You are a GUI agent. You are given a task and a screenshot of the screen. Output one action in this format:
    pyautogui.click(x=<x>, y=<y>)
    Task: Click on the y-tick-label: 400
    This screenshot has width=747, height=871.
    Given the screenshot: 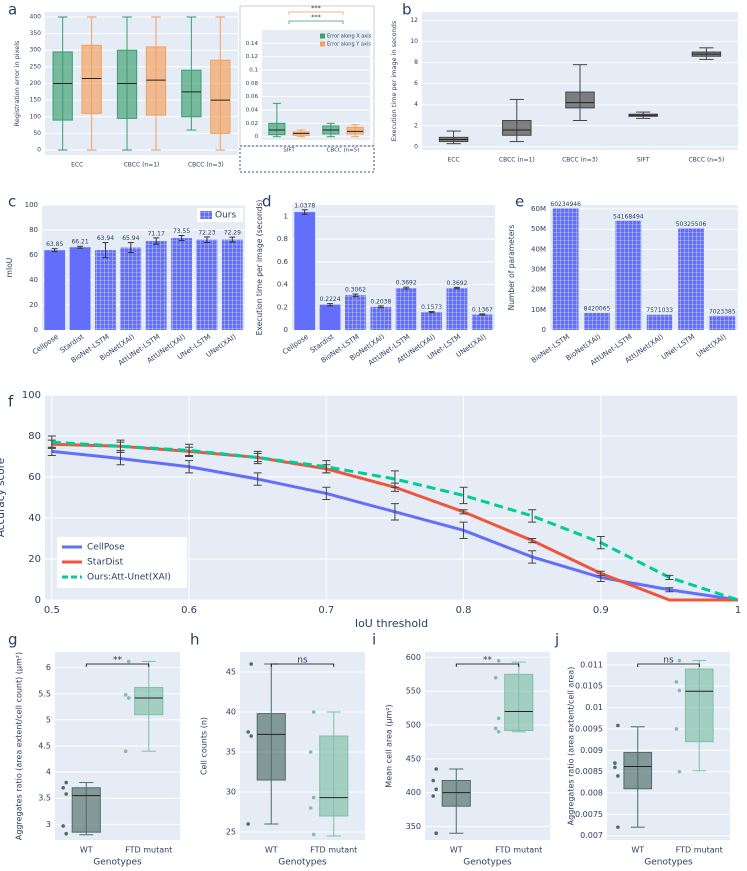 What is the action you would take?
    pyautogui.click(x=413, y=792)
    